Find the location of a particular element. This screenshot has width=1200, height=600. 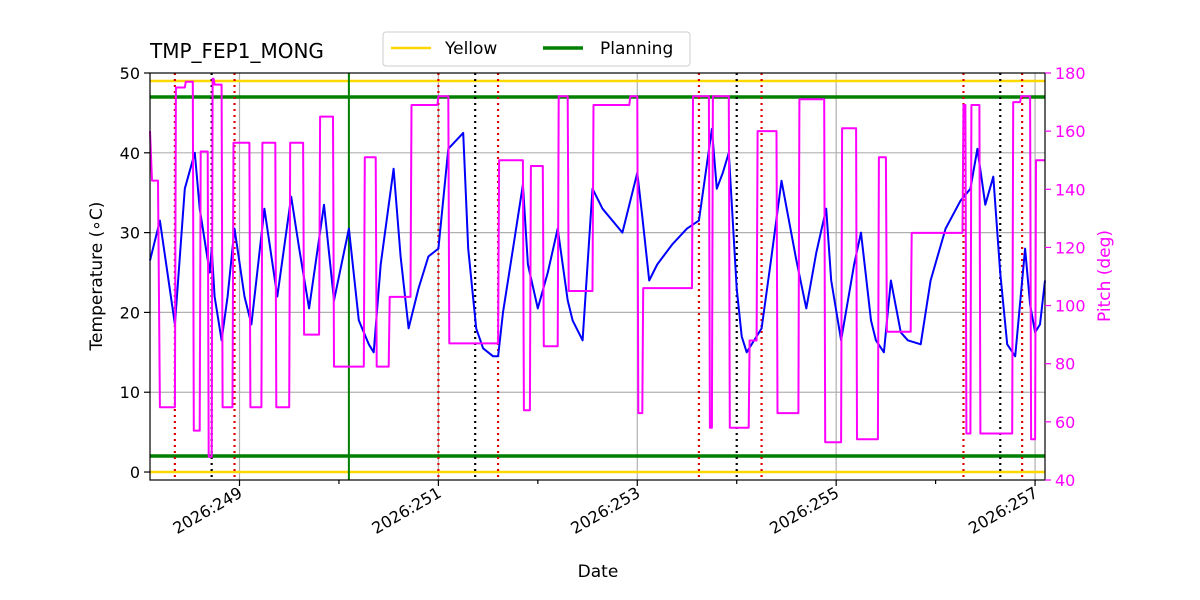

legend: Yellow Planning is located at coordinates (536, 49).